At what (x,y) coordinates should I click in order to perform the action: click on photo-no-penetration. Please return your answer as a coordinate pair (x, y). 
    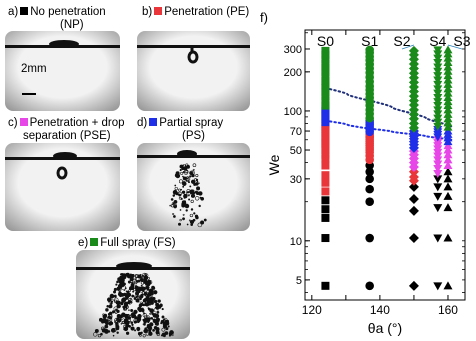
    Looking at the image, I should click on (62, 71).